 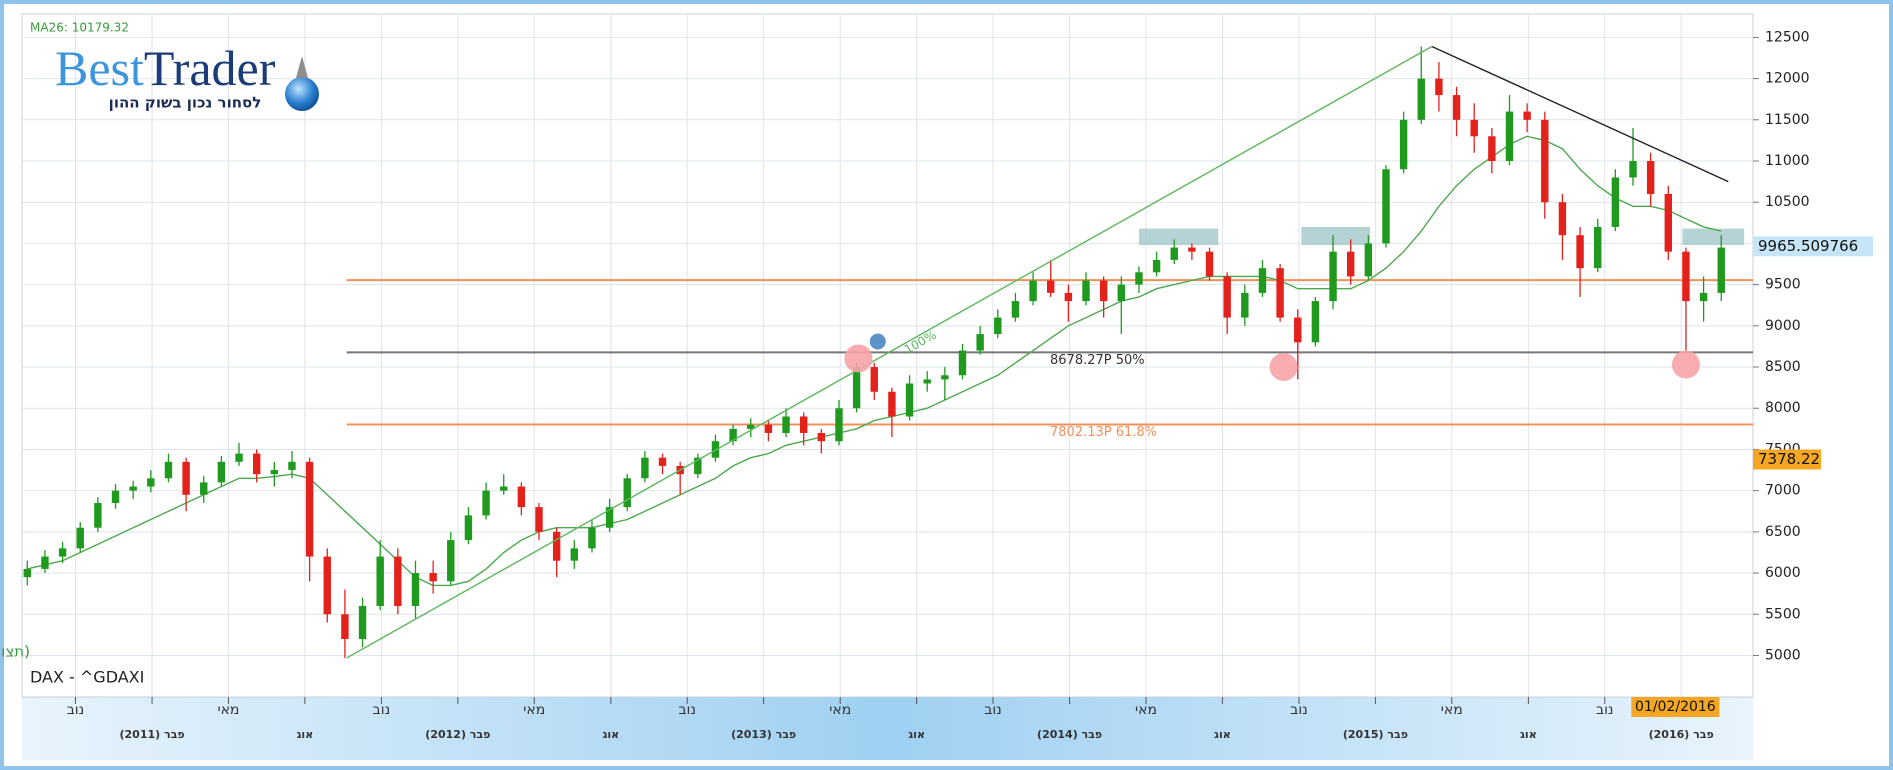 I want to click on y-tick-label: 5000, so click(x=1783, y=655).